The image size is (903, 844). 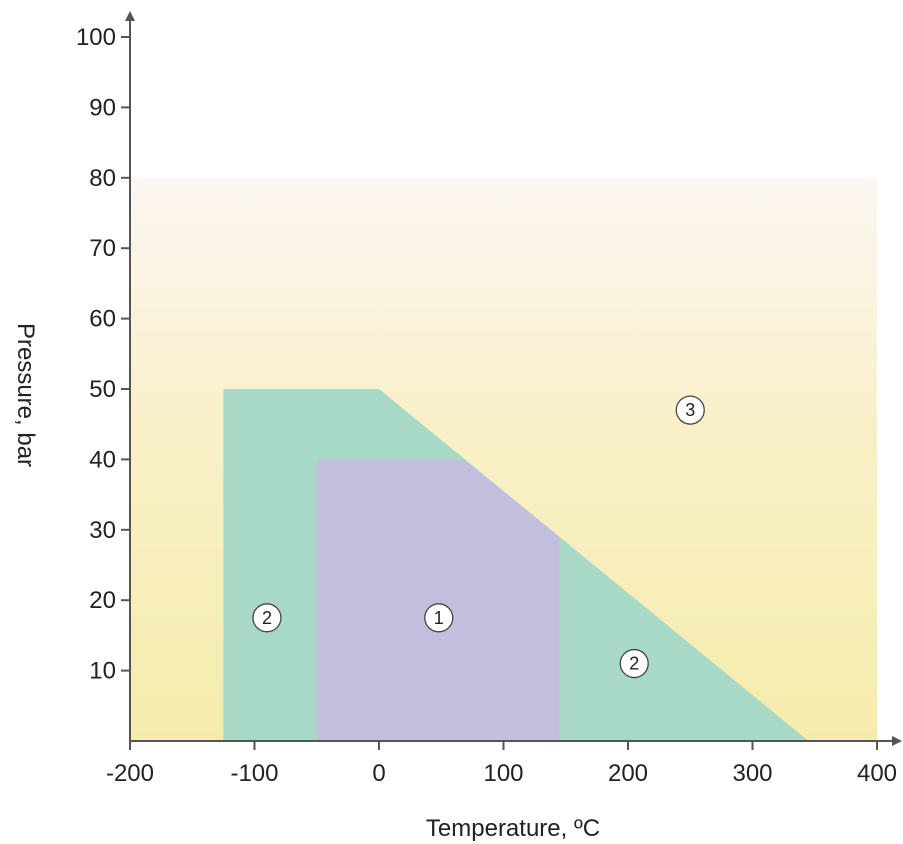 What do you see at coordinates (102, 389) in the screenshot?
I see `y-tick-label: 50` at bounding box center [102, 389].